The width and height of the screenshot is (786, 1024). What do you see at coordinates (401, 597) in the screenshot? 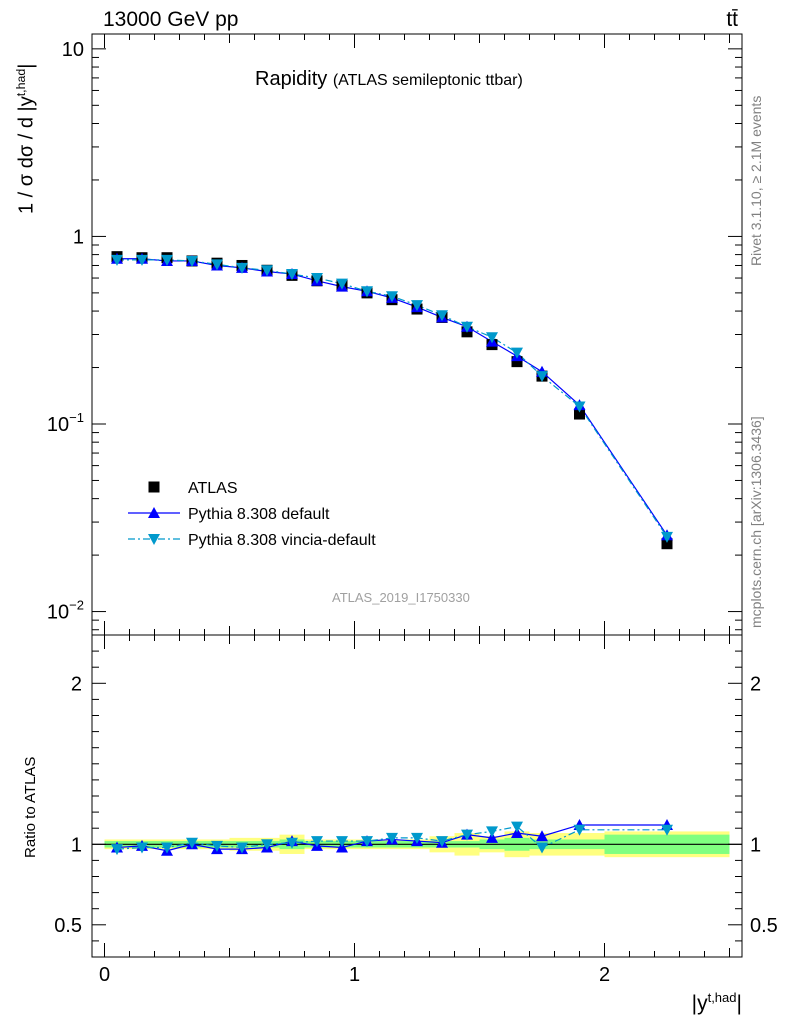
I see `analysis-tag: ATLAS_2019_I1750330` at bounding box center [401, 597].